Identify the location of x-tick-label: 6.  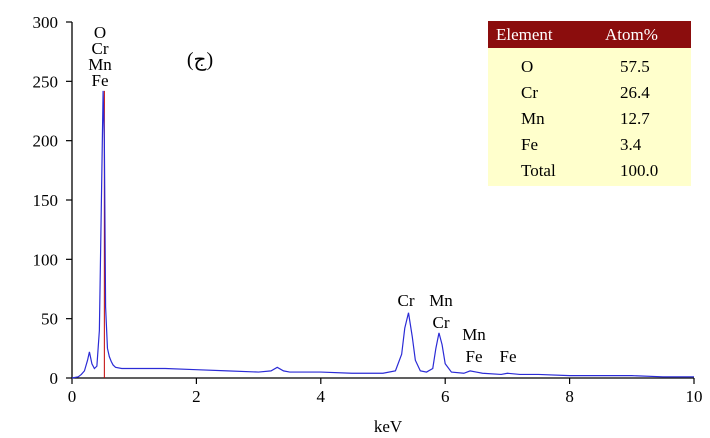
(445, 396).